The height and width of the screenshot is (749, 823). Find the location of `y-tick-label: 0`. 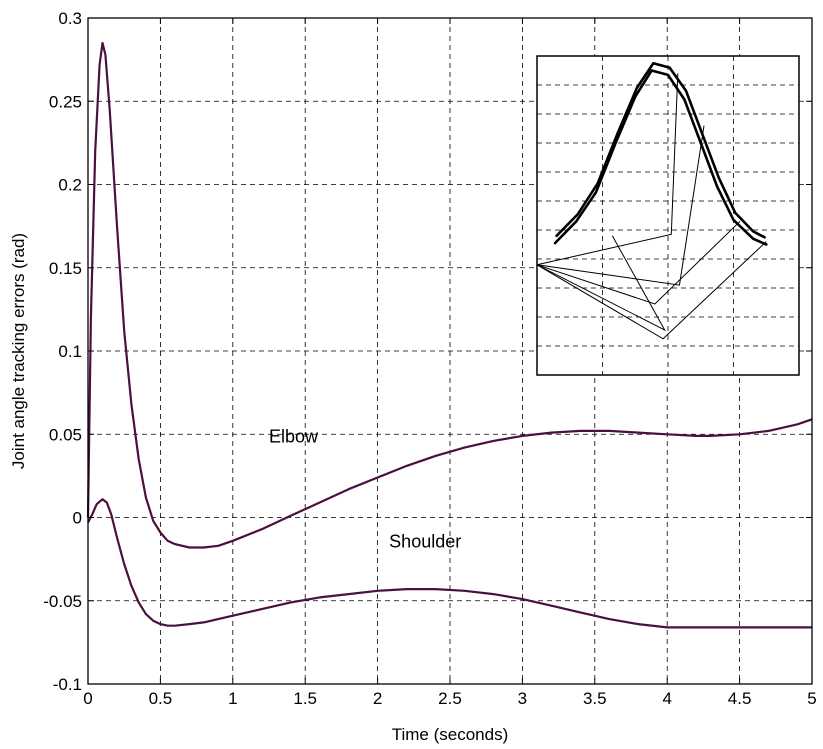

y-tick-label: 0 is located at coordinates (77, 518).